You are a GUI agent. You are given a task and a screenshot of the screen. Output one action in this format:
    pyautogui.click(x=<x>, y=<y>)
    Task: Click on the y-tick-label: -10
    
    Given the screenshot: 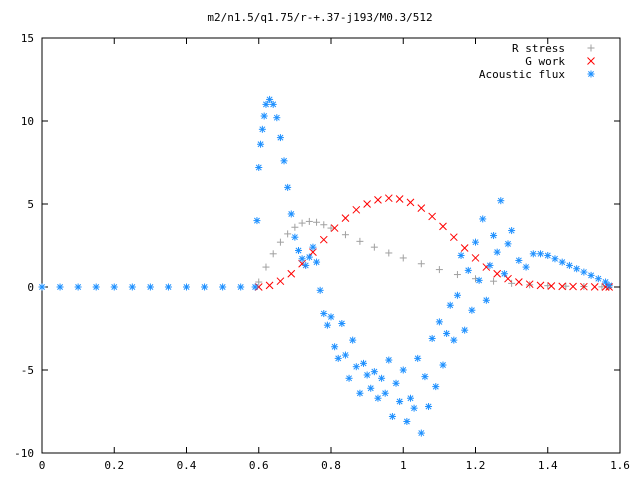 What is the action you would take?
    pyautogui.click(x=24, y=453)
    